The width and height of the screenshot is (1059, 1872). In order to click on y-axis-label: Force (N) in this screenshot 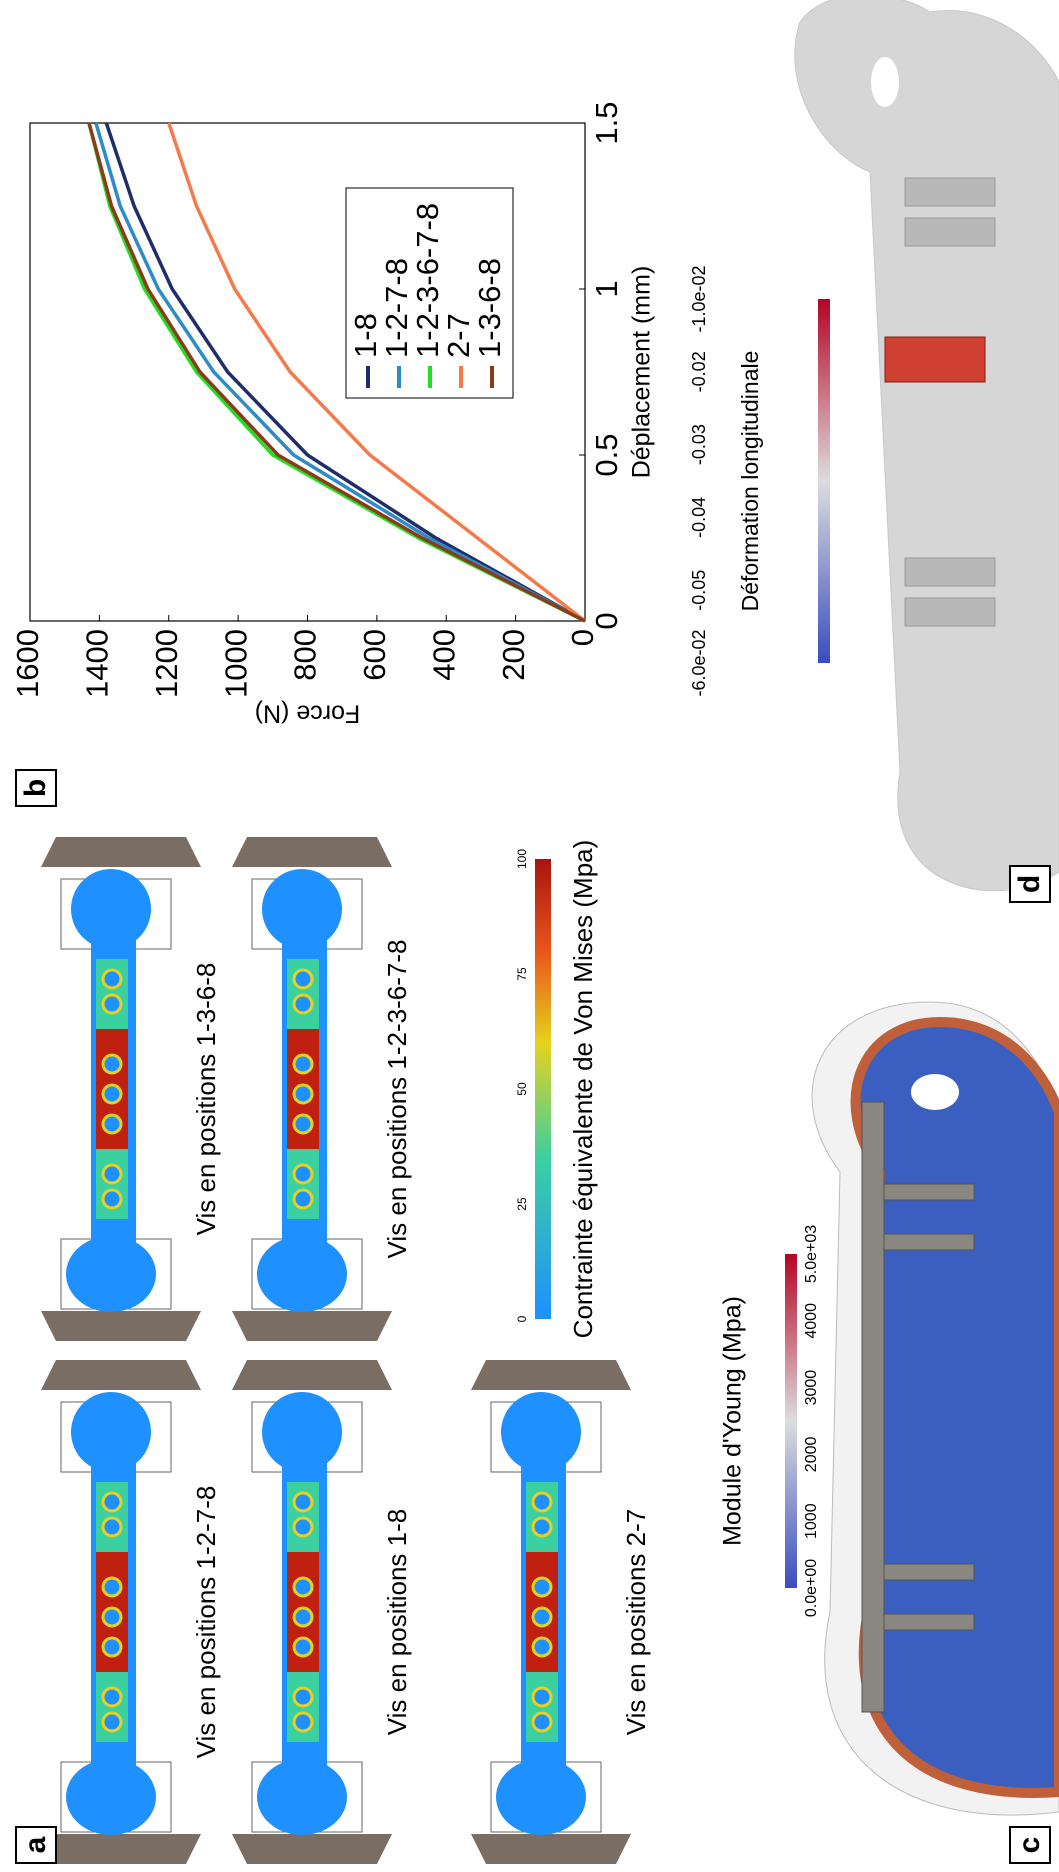, I will do `click(308, 713)`.